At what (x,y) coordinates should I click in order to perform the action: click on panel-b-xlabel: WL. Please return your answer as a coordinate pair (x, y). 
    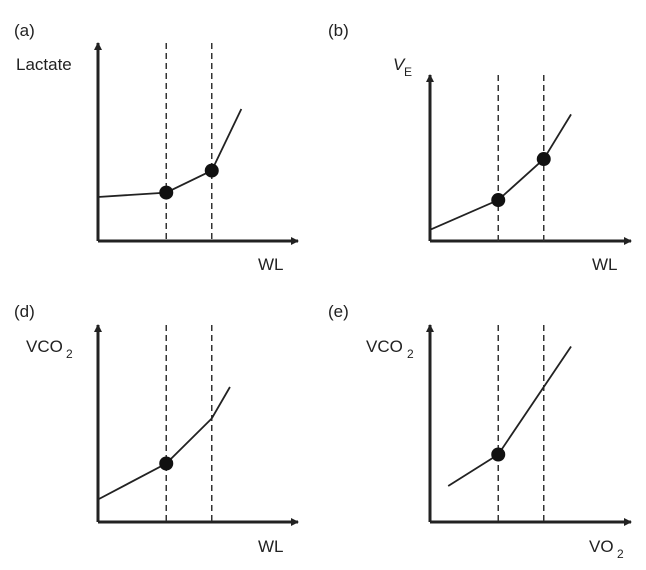
    Looking at the image, I should click on (605, 264).